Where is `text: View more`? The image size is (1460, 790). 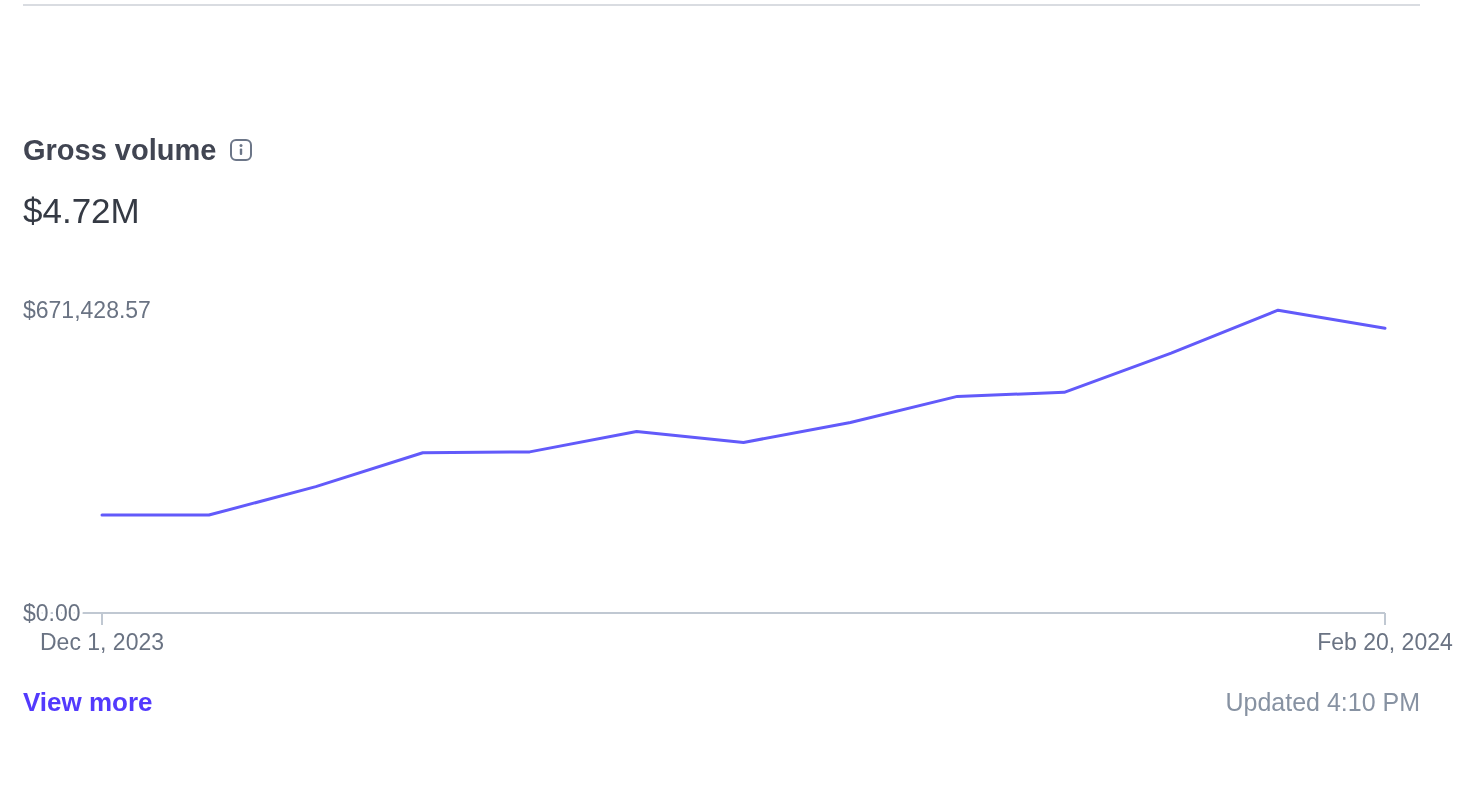 text: View more is located at coordinates (88, 702).